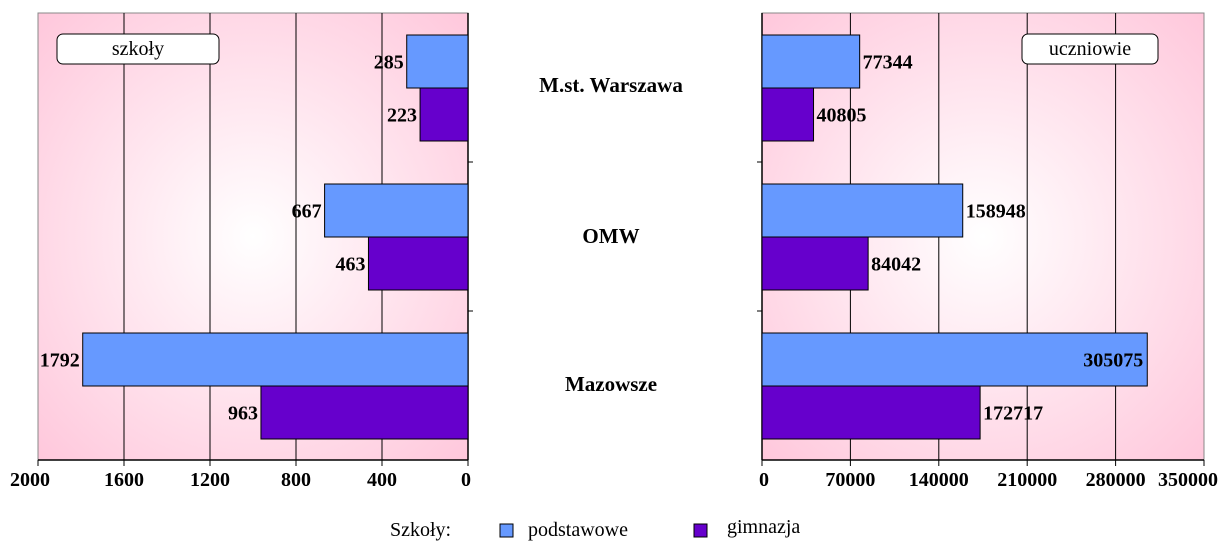 This screenshot has height=546, width=1220. Describe the element at coordinates (60, 361) in the screenshot. I see `left-bar-label-mazowsze-podstawowe: 1792` at that location.